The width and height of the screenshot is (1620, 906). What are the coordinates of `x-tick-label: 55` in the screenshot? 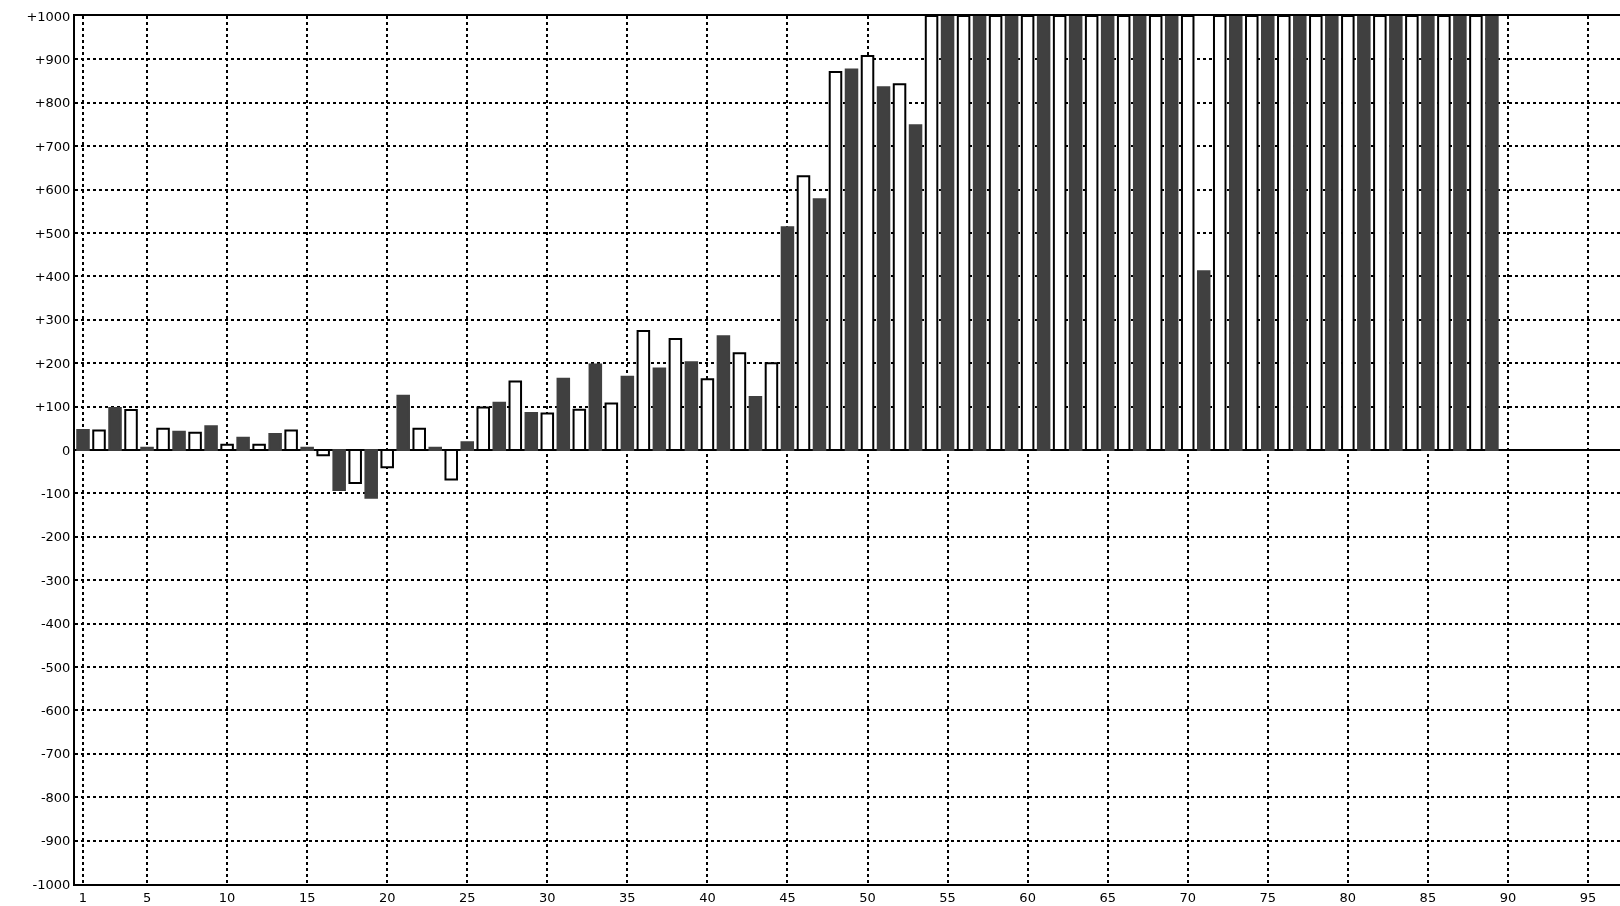 It's located at (947, 897).